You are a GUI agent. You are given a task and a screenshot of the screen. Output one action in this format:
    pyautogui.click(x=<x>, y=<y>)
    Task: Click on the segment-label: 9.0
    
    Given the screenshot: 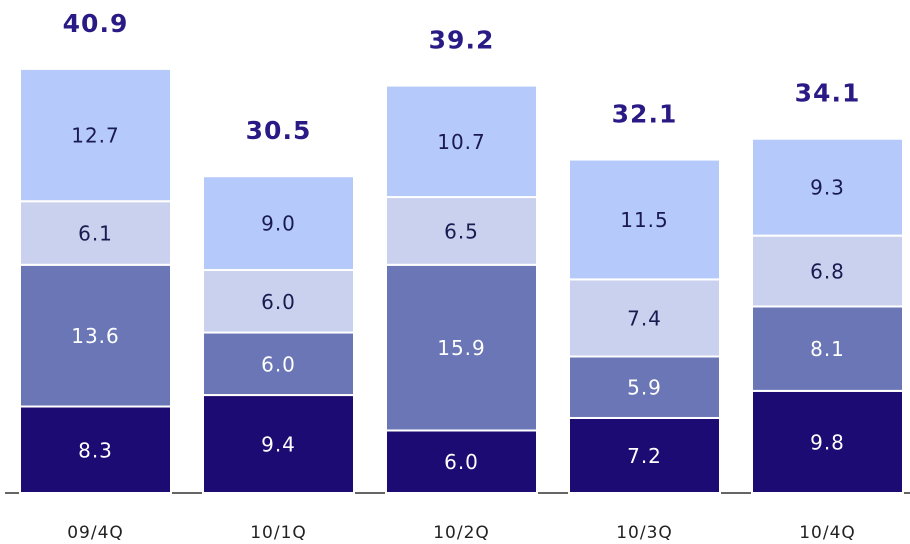 What is the action you would take?
    pyautogui.click(x=278, y=224)
    